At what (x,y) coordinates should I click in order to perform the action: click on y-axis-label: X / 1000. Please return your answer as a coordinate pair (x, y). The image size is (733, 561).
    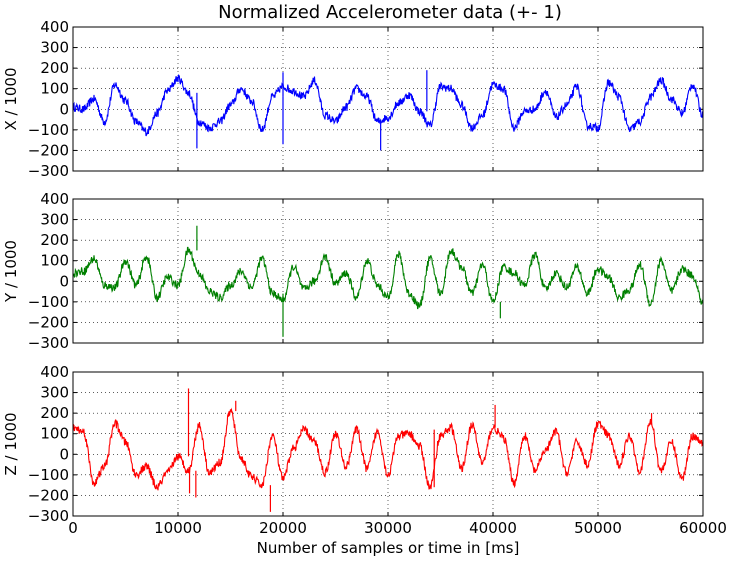
    Looking at the image, I should click on (11, 98).